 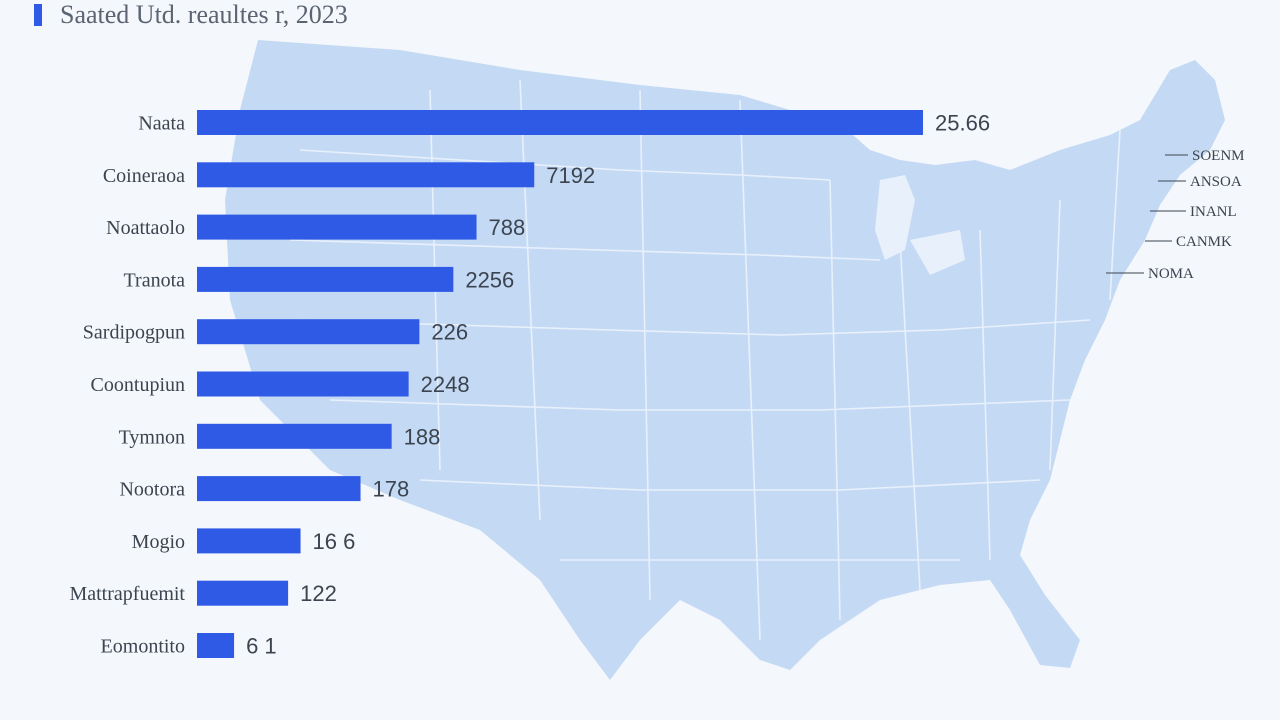 What do you see at coordinates (1218, 156) in the screenshot?
I see `callout-label: SOENM` at bounding box center [1218, 156].